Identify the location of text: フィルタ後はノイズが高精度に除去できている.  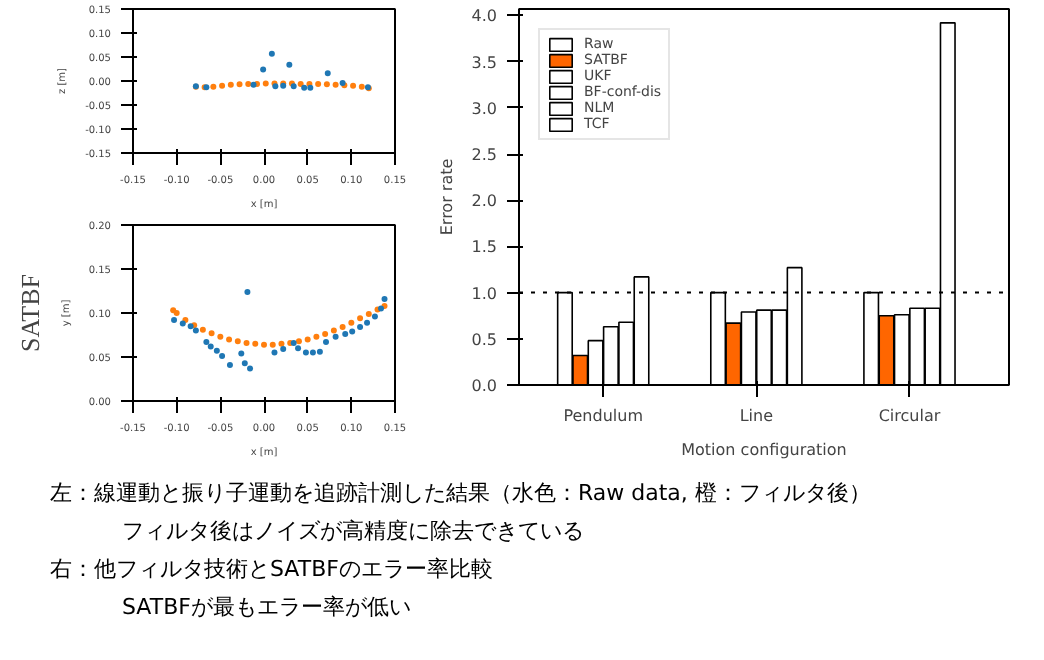
(354, 532).